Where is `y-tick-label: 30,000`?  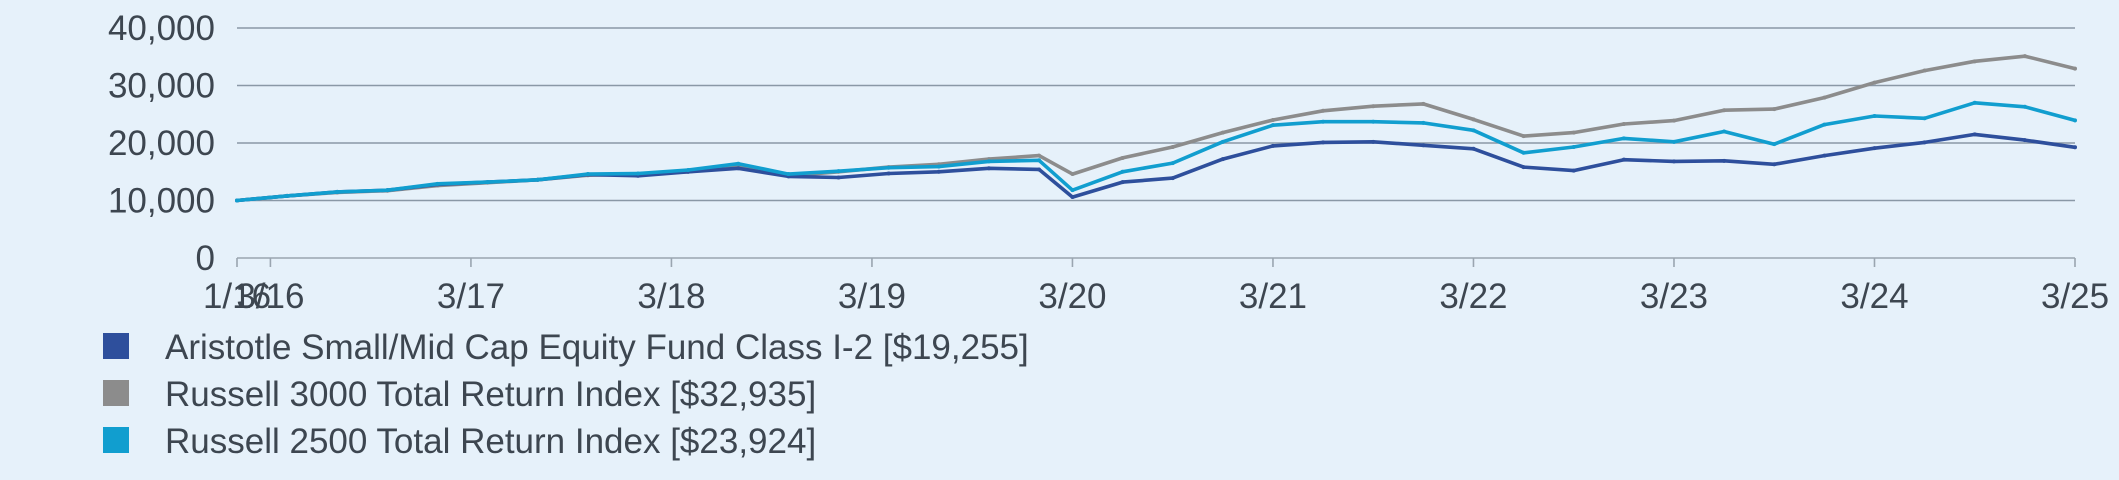
y-tick-label: 30,000 is located at coordinates (161, 86).